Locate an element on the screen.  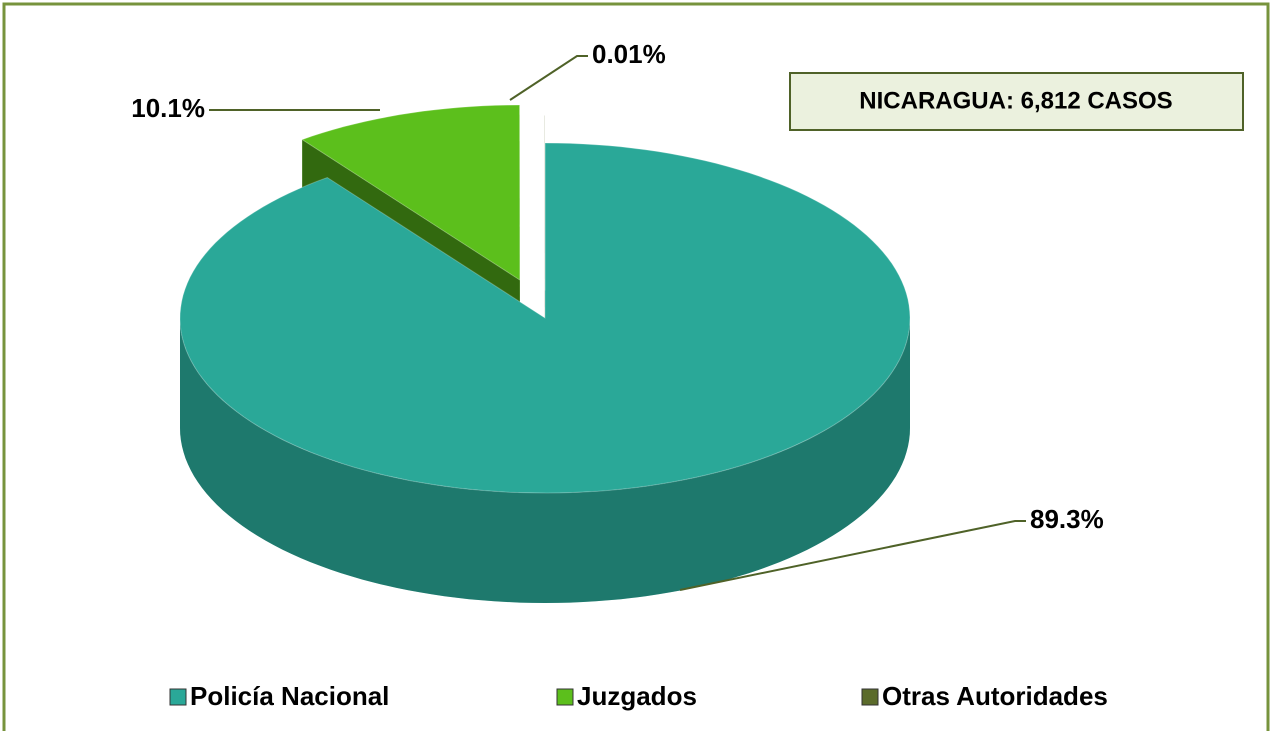
data-label: 10.1% is located at coordinates (168, 108).